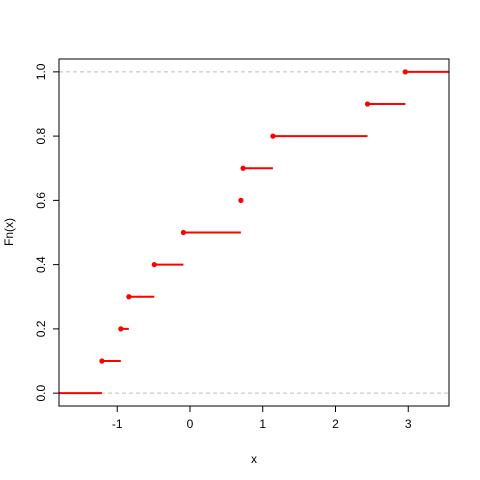  Describe the element at coordinates (41, 328) in the screenshot. I see `y-tick-label: 0.2` at that location.